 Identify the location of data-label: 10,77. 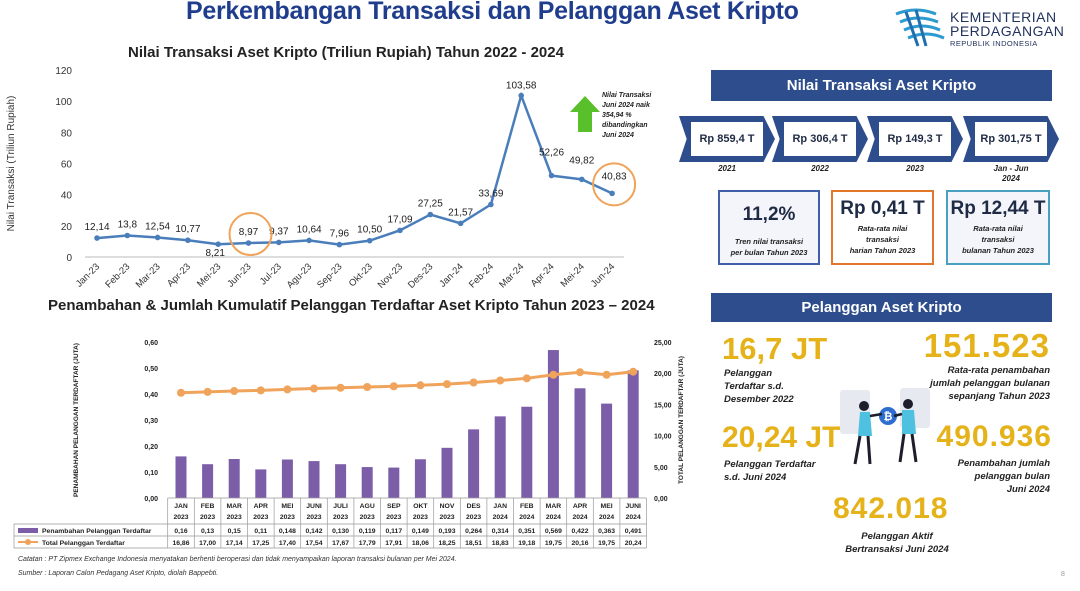
(187, 229).